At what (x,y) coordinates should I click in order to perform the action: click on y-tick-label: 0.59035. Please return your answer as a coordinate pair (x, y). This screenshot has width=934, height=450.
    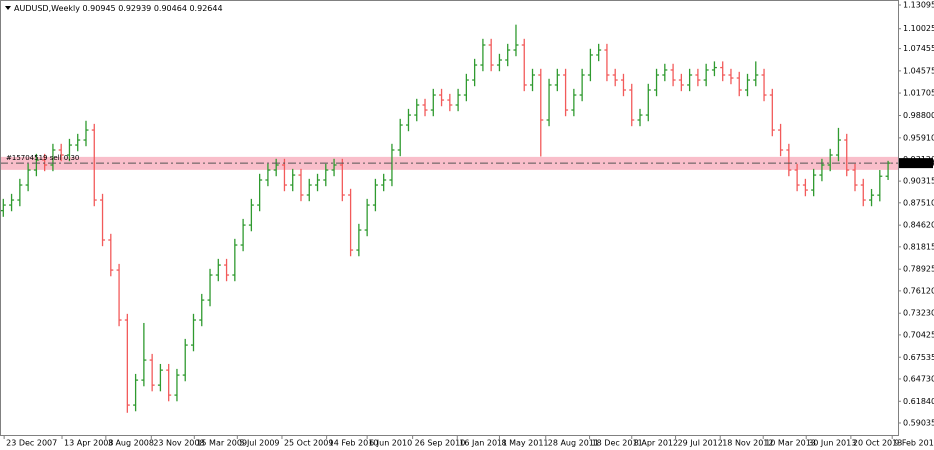
    Looking at the image, I should click on (918, 422).